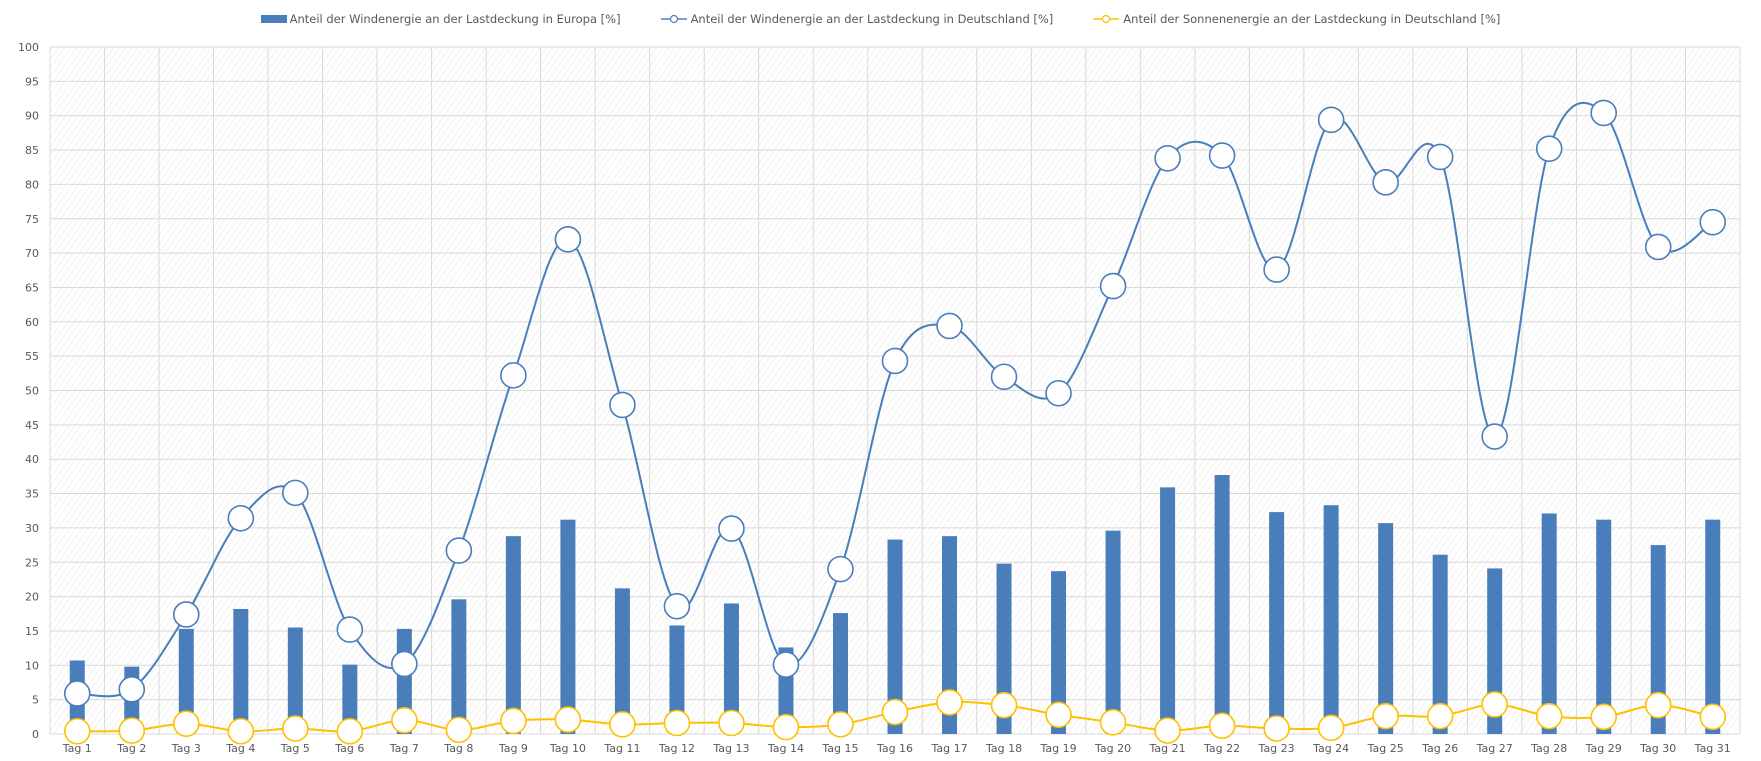  What do you see at coordinates (295, 748) in the screenshot?
I see `x-tick-label: Tag 5` at bounding box center [295, 748].